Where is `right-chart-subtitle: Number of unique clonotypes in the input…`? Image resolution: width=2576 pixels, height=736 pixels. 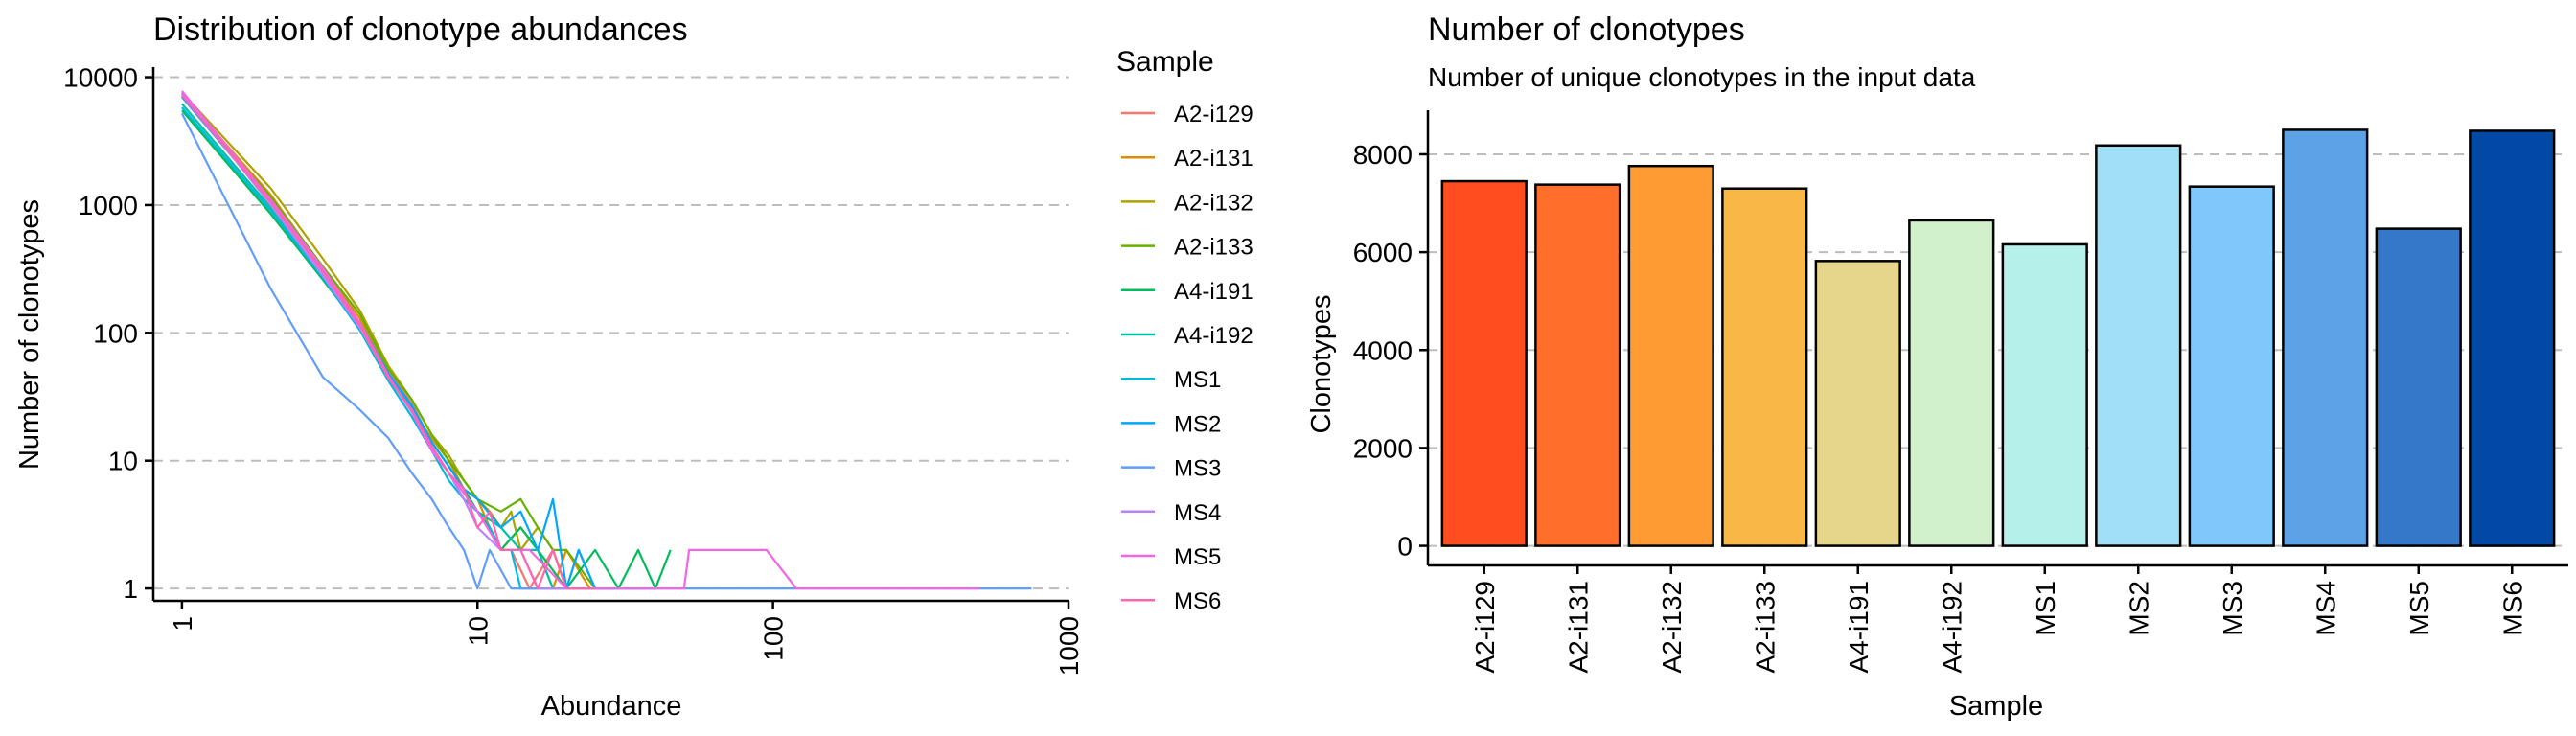
right-chart-subtitle: Number of unique clonotypes in the input… is located at coordinates (1702, 77).